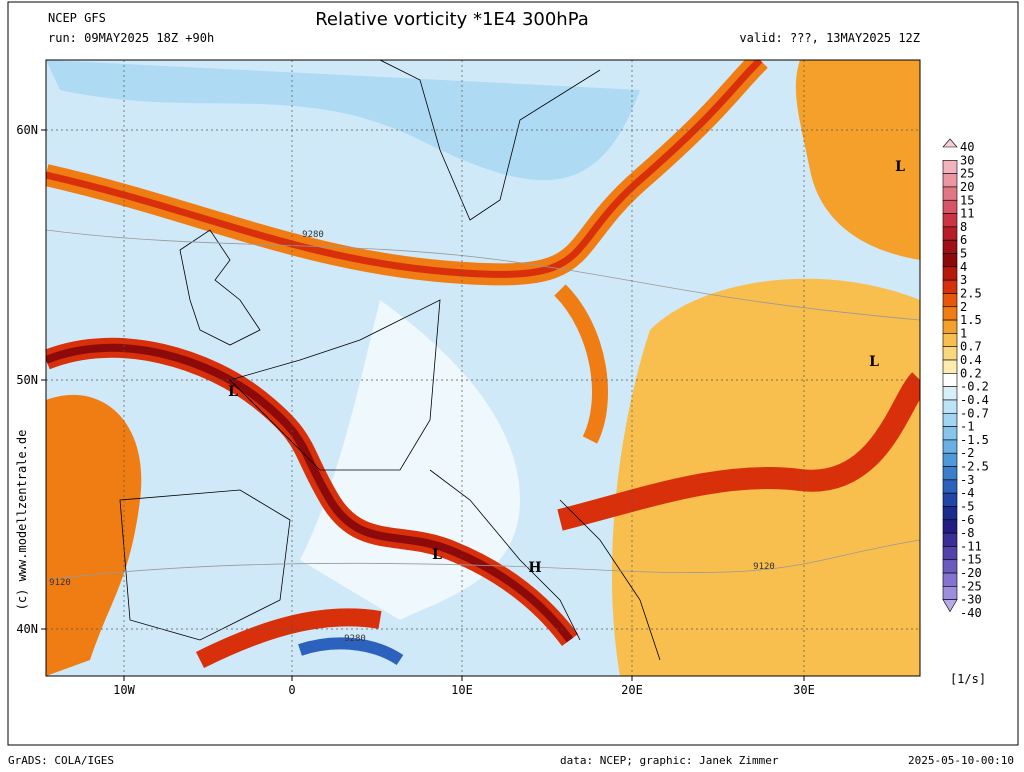  Describe the element at coordinates (971, 573) in the screenshot. I see `colorbar-label: -20` at that location.